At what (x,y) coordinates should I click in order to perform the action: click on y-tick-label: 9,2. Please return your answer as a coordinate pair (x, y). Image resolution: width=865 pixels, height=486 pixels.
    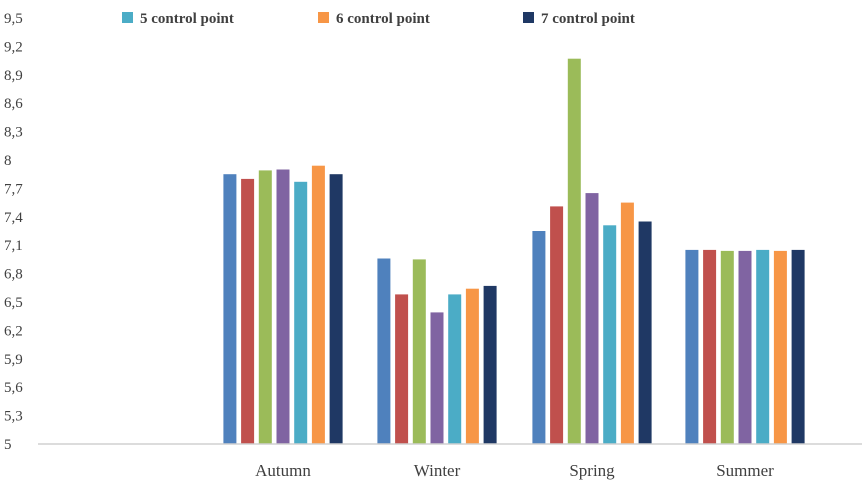
    Looking at the image, I should click on (13, 47).